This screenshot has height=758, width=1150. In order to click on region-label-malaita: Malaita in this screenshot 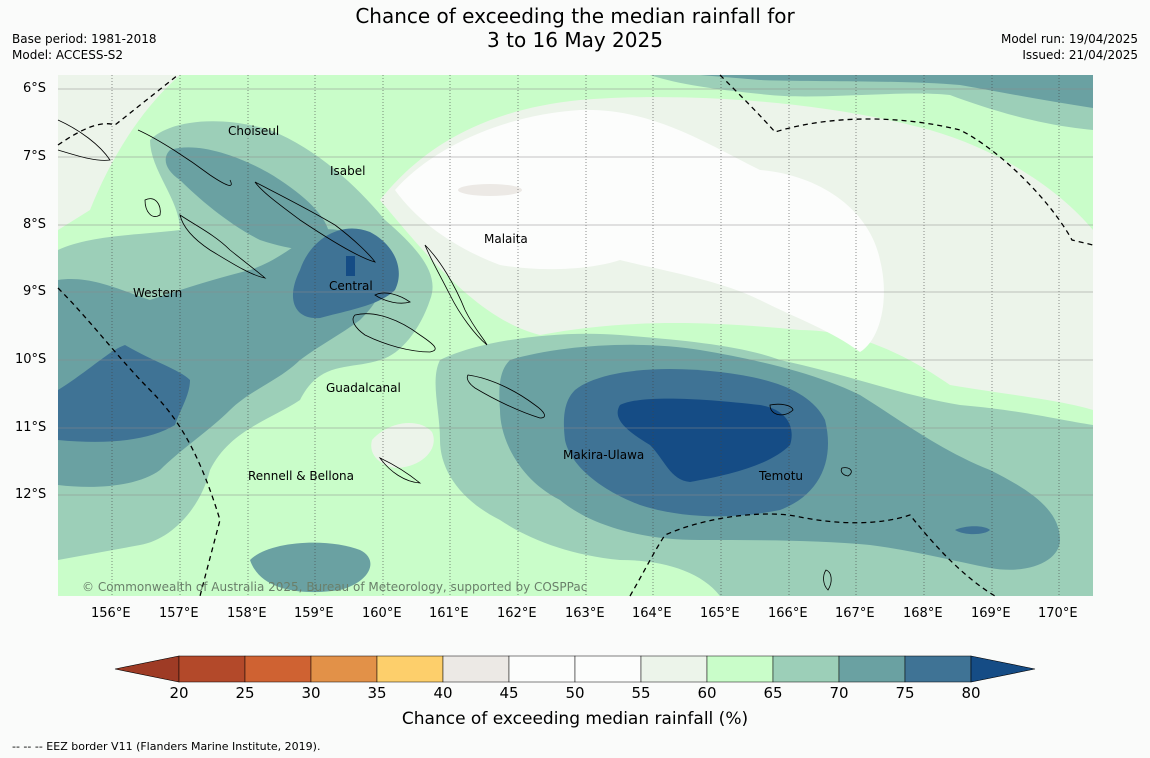, I will do `click(506, 239)`.